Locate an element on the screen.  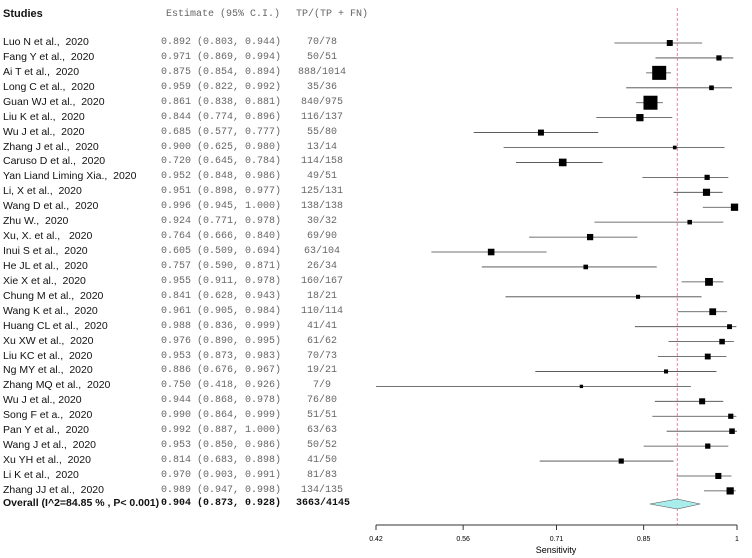
overall-diamond is located at coordinates (675, 504).